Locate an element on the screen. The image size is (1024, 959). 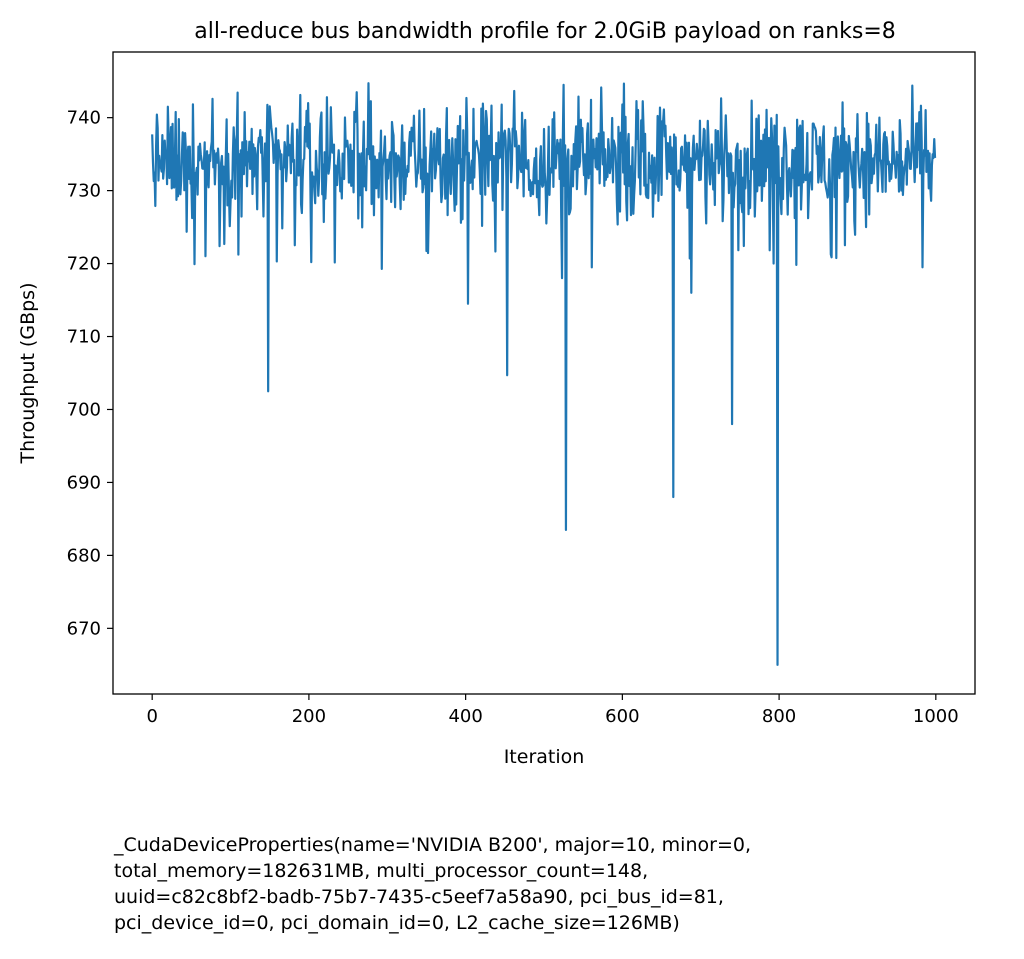
y-tick-label: 710 is located at coordinates (84, 337).